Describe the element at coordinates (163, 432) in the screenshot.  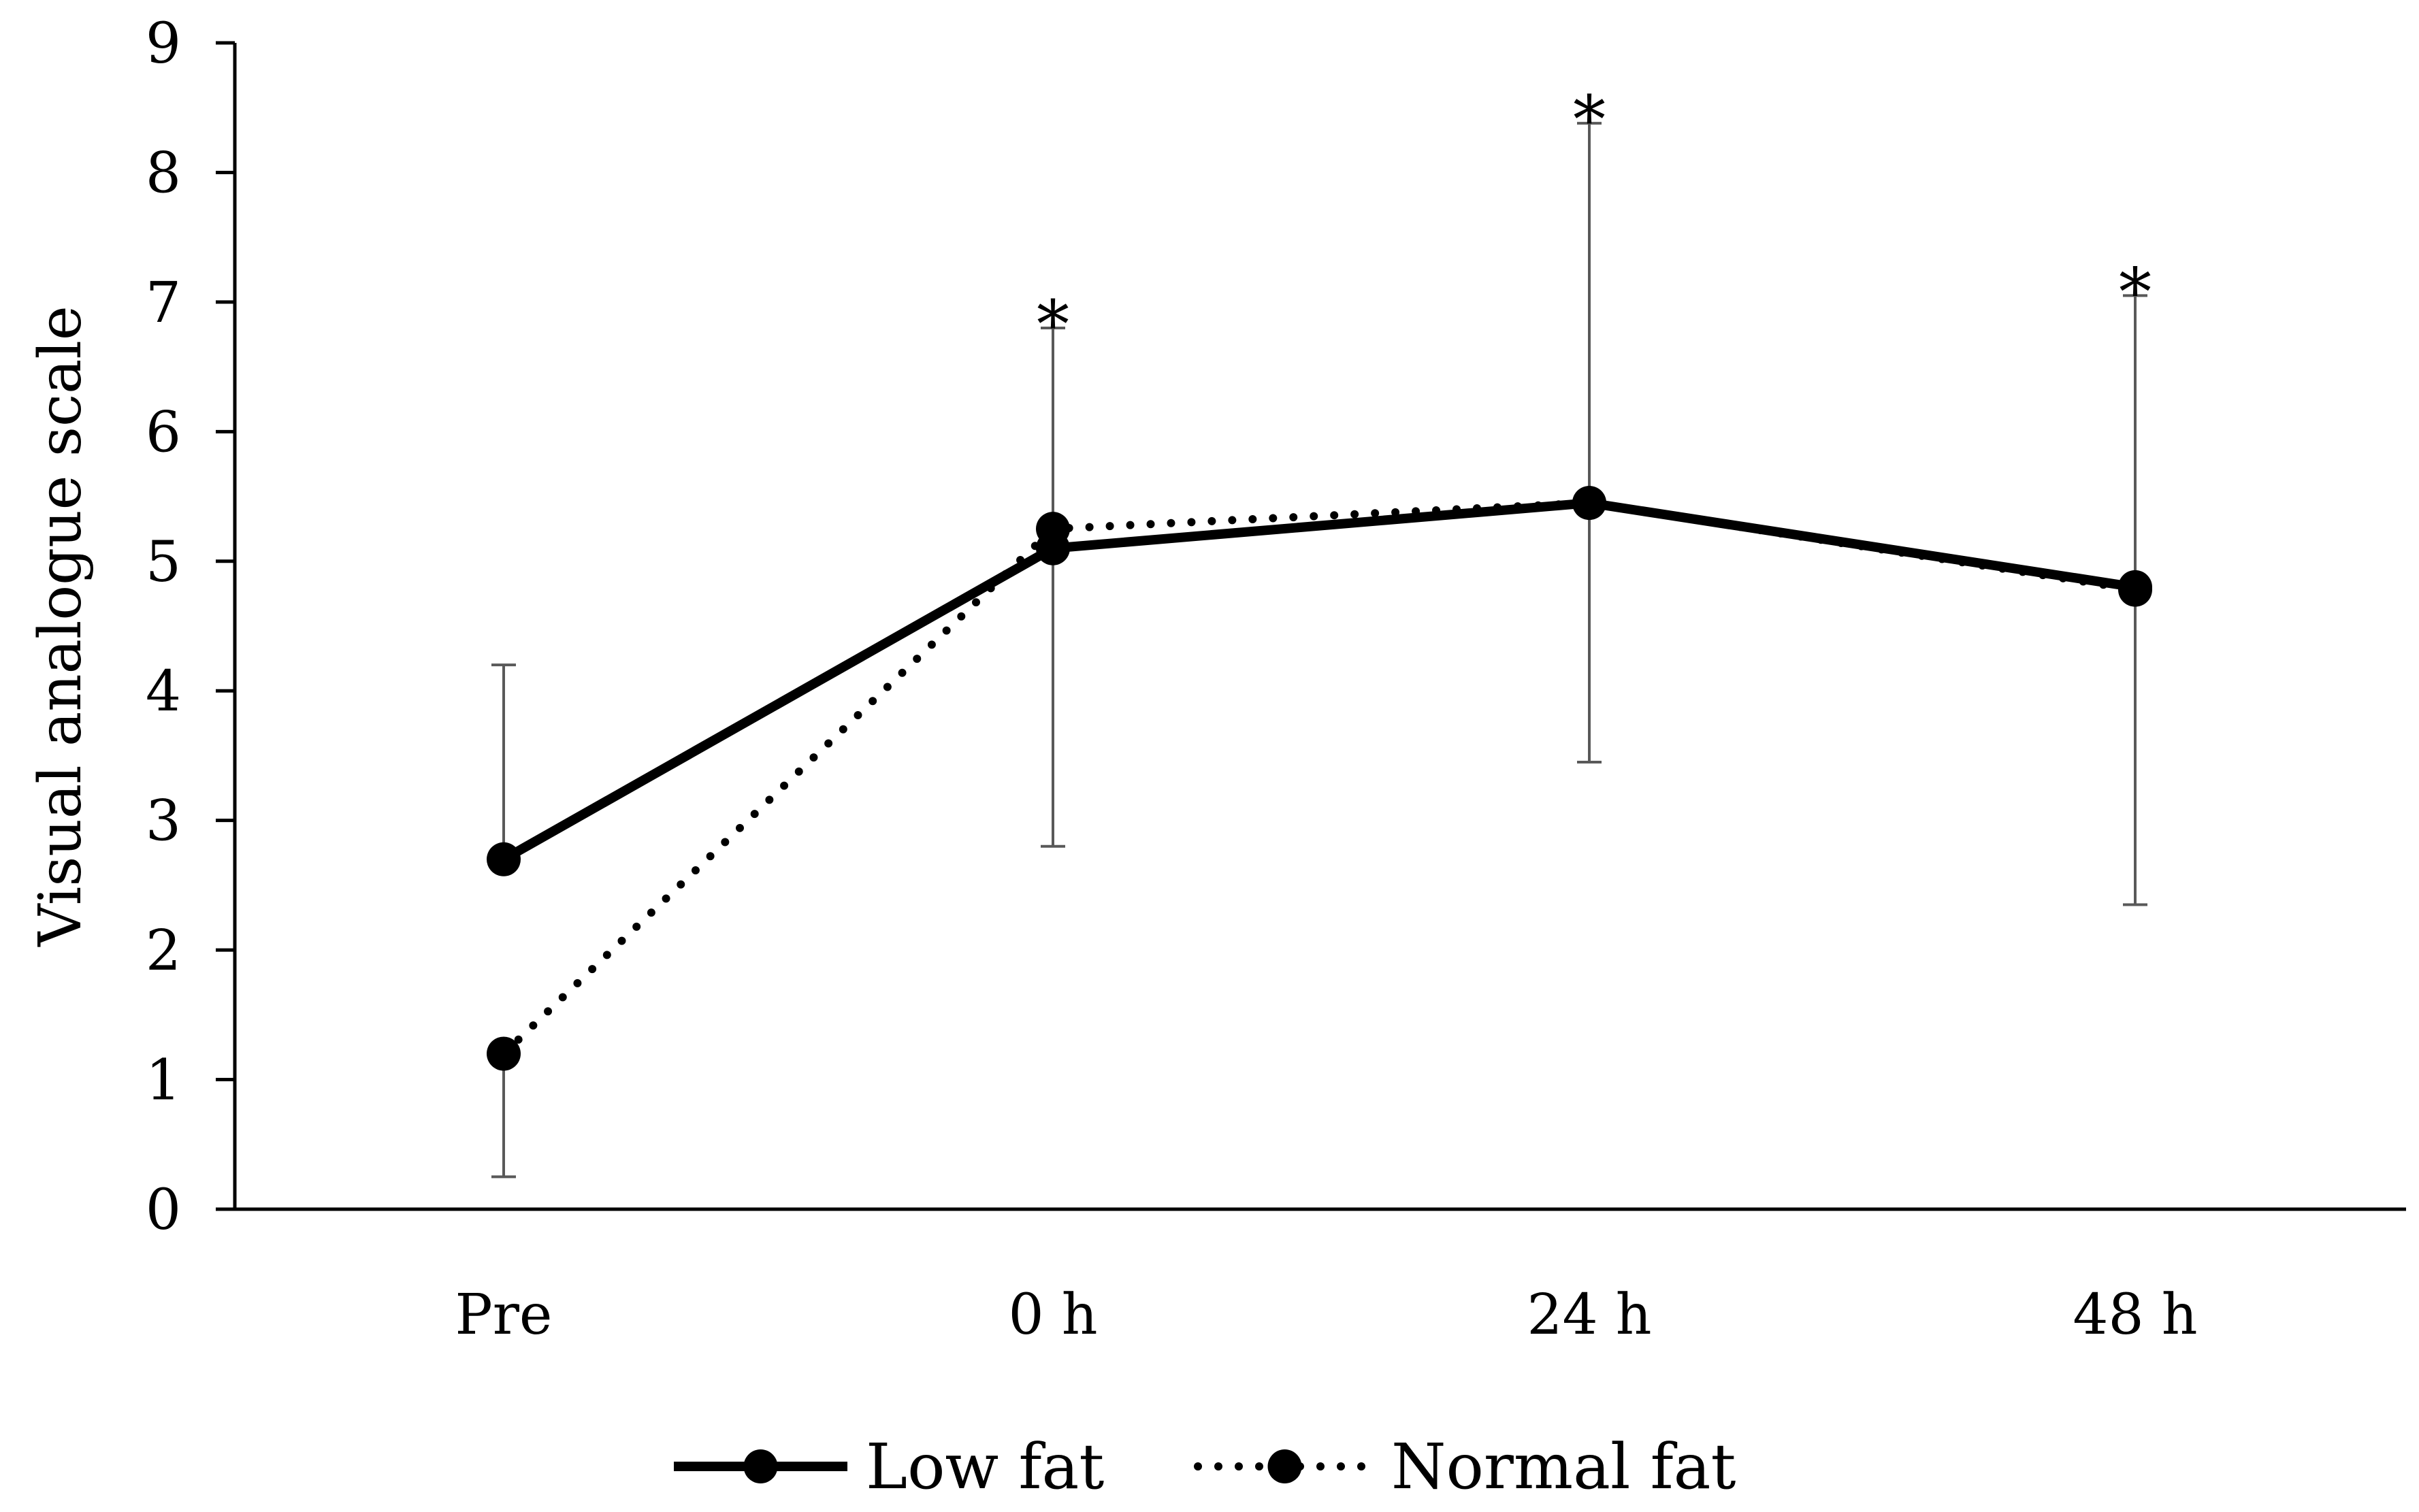
I see `y-tick-label: 6` at that location.